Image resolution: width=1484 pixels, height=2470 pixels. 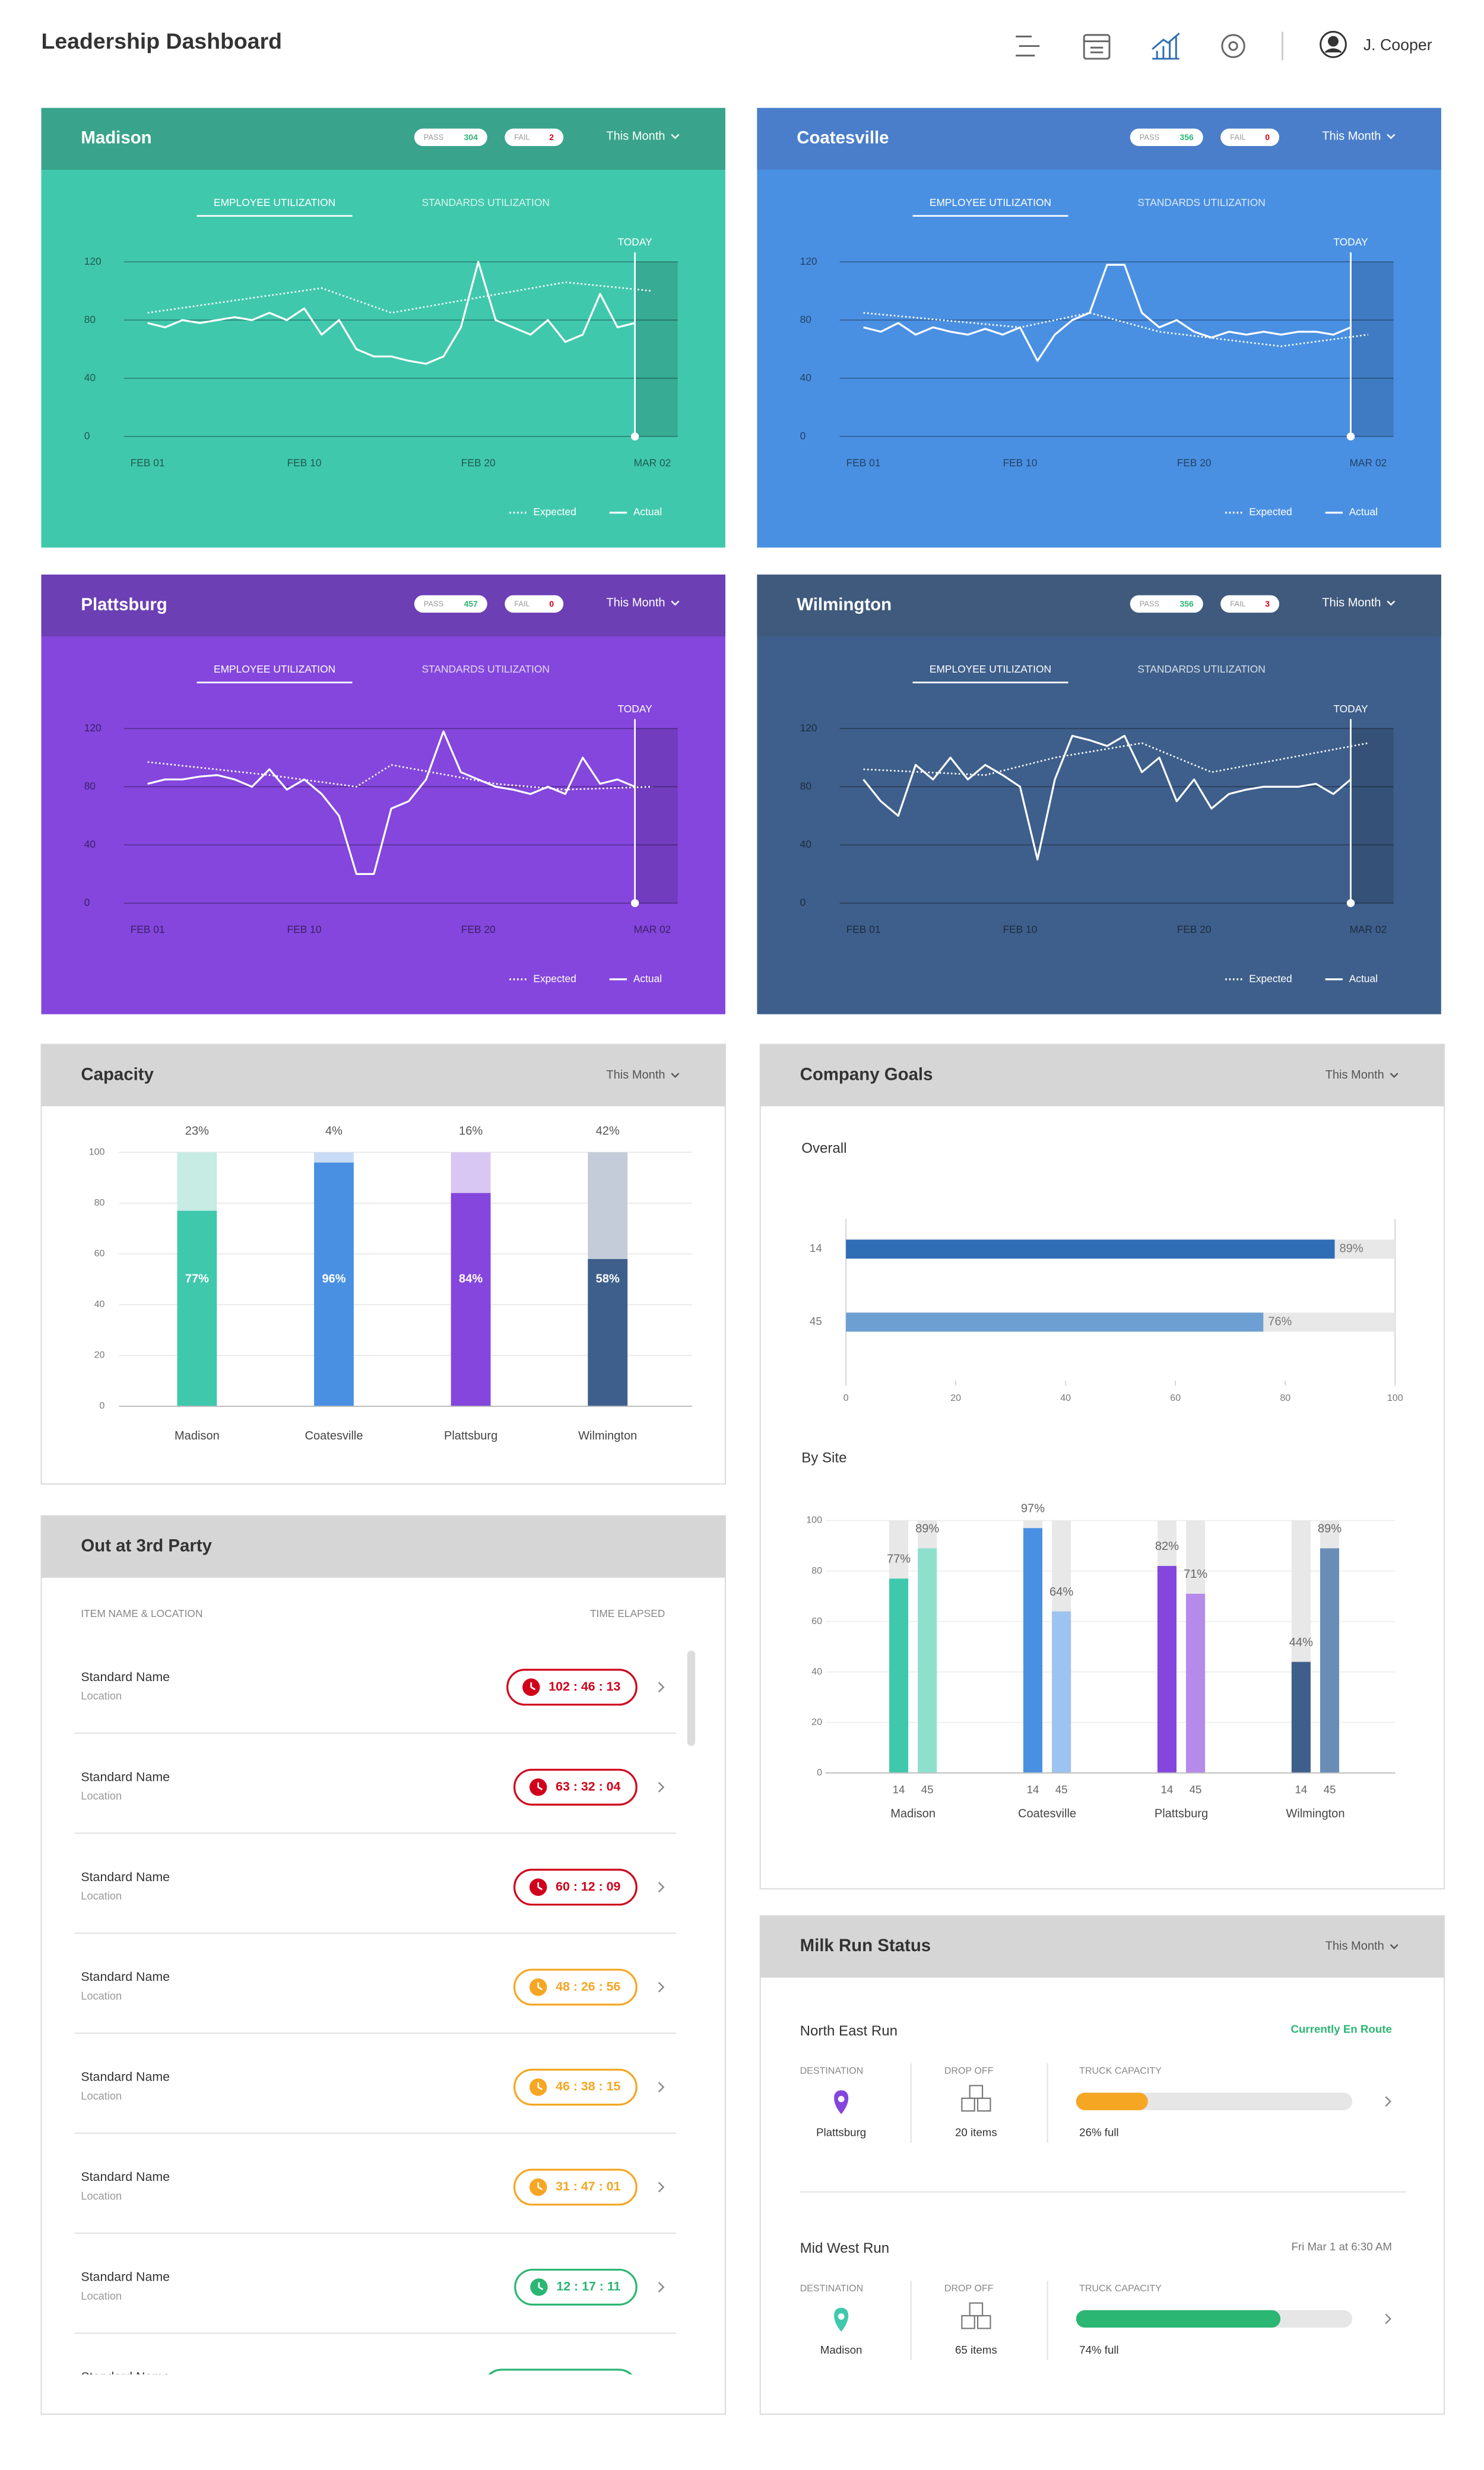 What do you see at coordinates (1028, 46) in the screenshot?
I see `timeline-icon` at bounding box center [1028, 46].